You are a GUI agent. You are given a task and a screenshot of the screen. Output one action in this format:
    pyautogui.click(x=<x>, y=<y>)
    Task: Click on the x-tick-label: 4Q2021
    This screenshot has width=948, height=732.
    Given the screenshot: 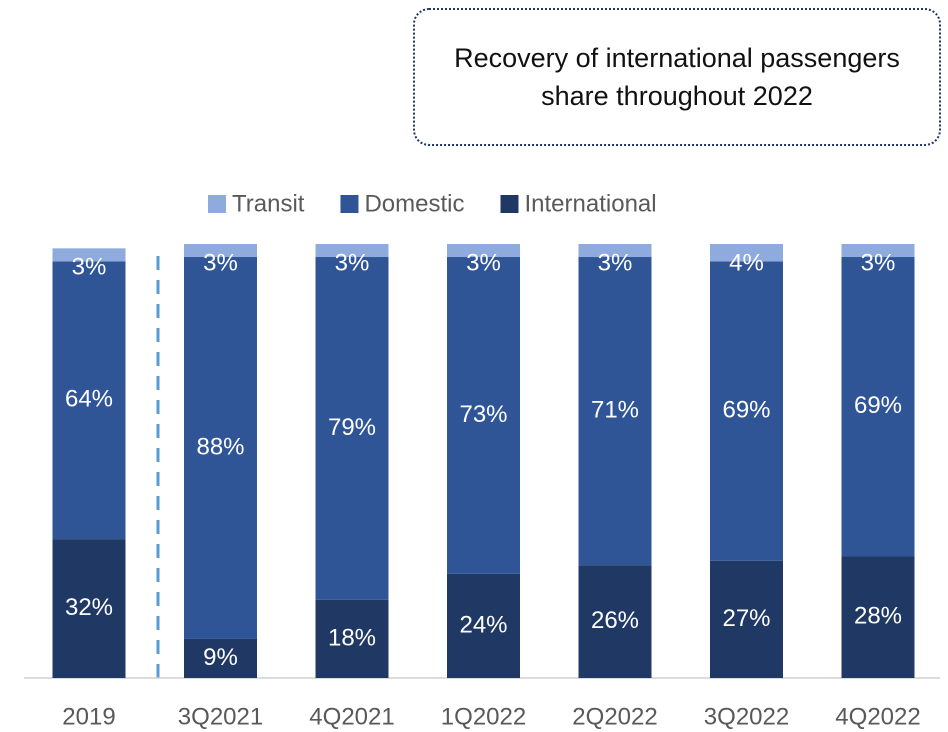 What is the action you would take?
    pyautogui.click(x=351, y=716)
    